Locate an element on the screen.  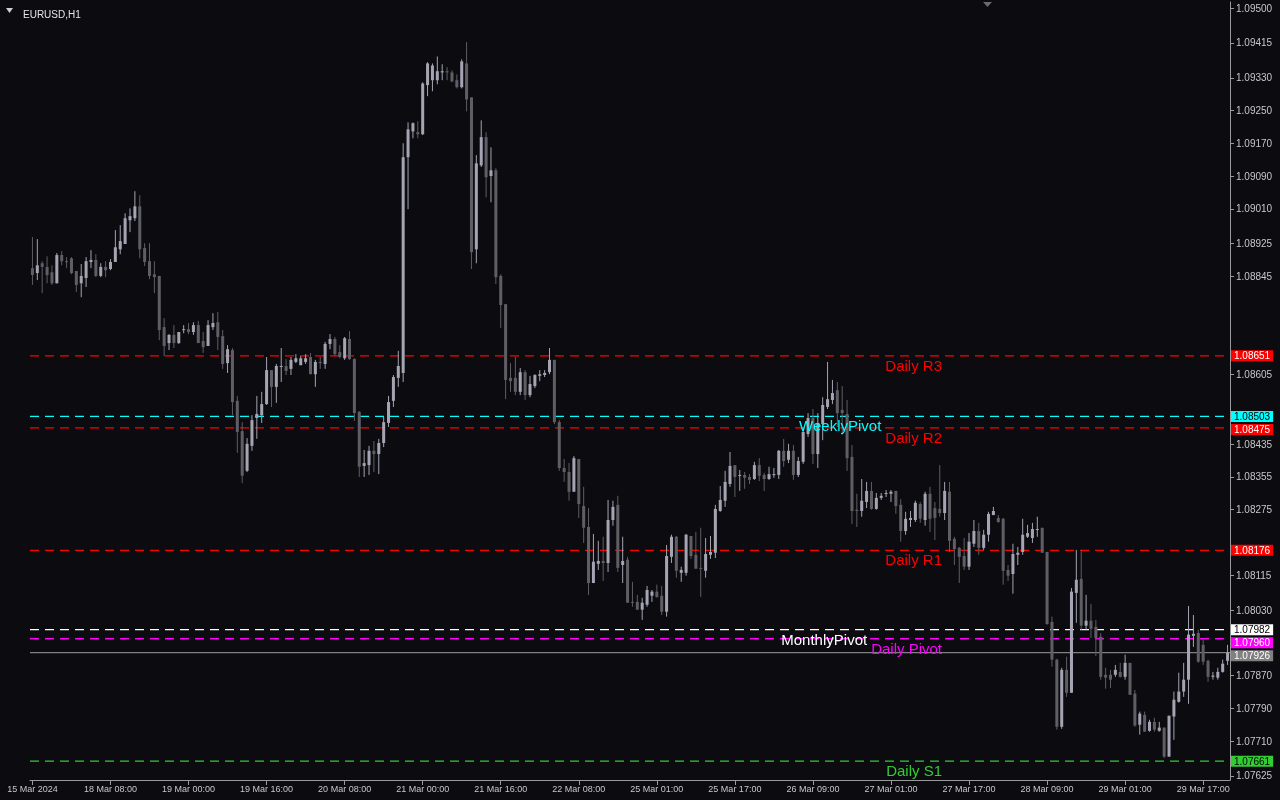
text: 1.08651 is located at coordinates (1252, 356).